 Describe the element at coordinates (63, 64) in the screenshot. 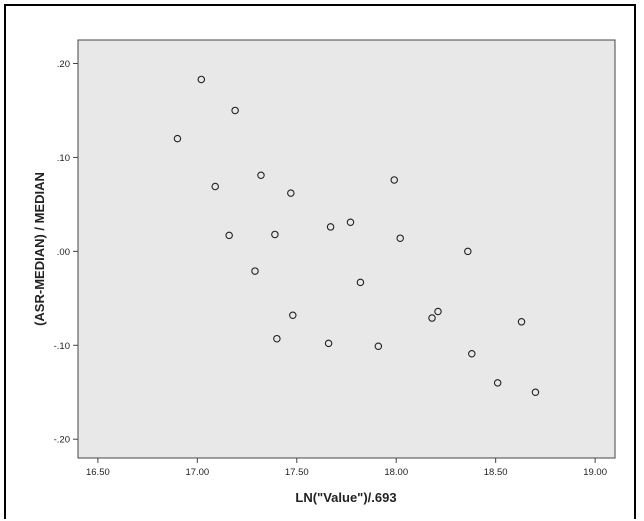

I see `y-tick-label: .20` at that location.